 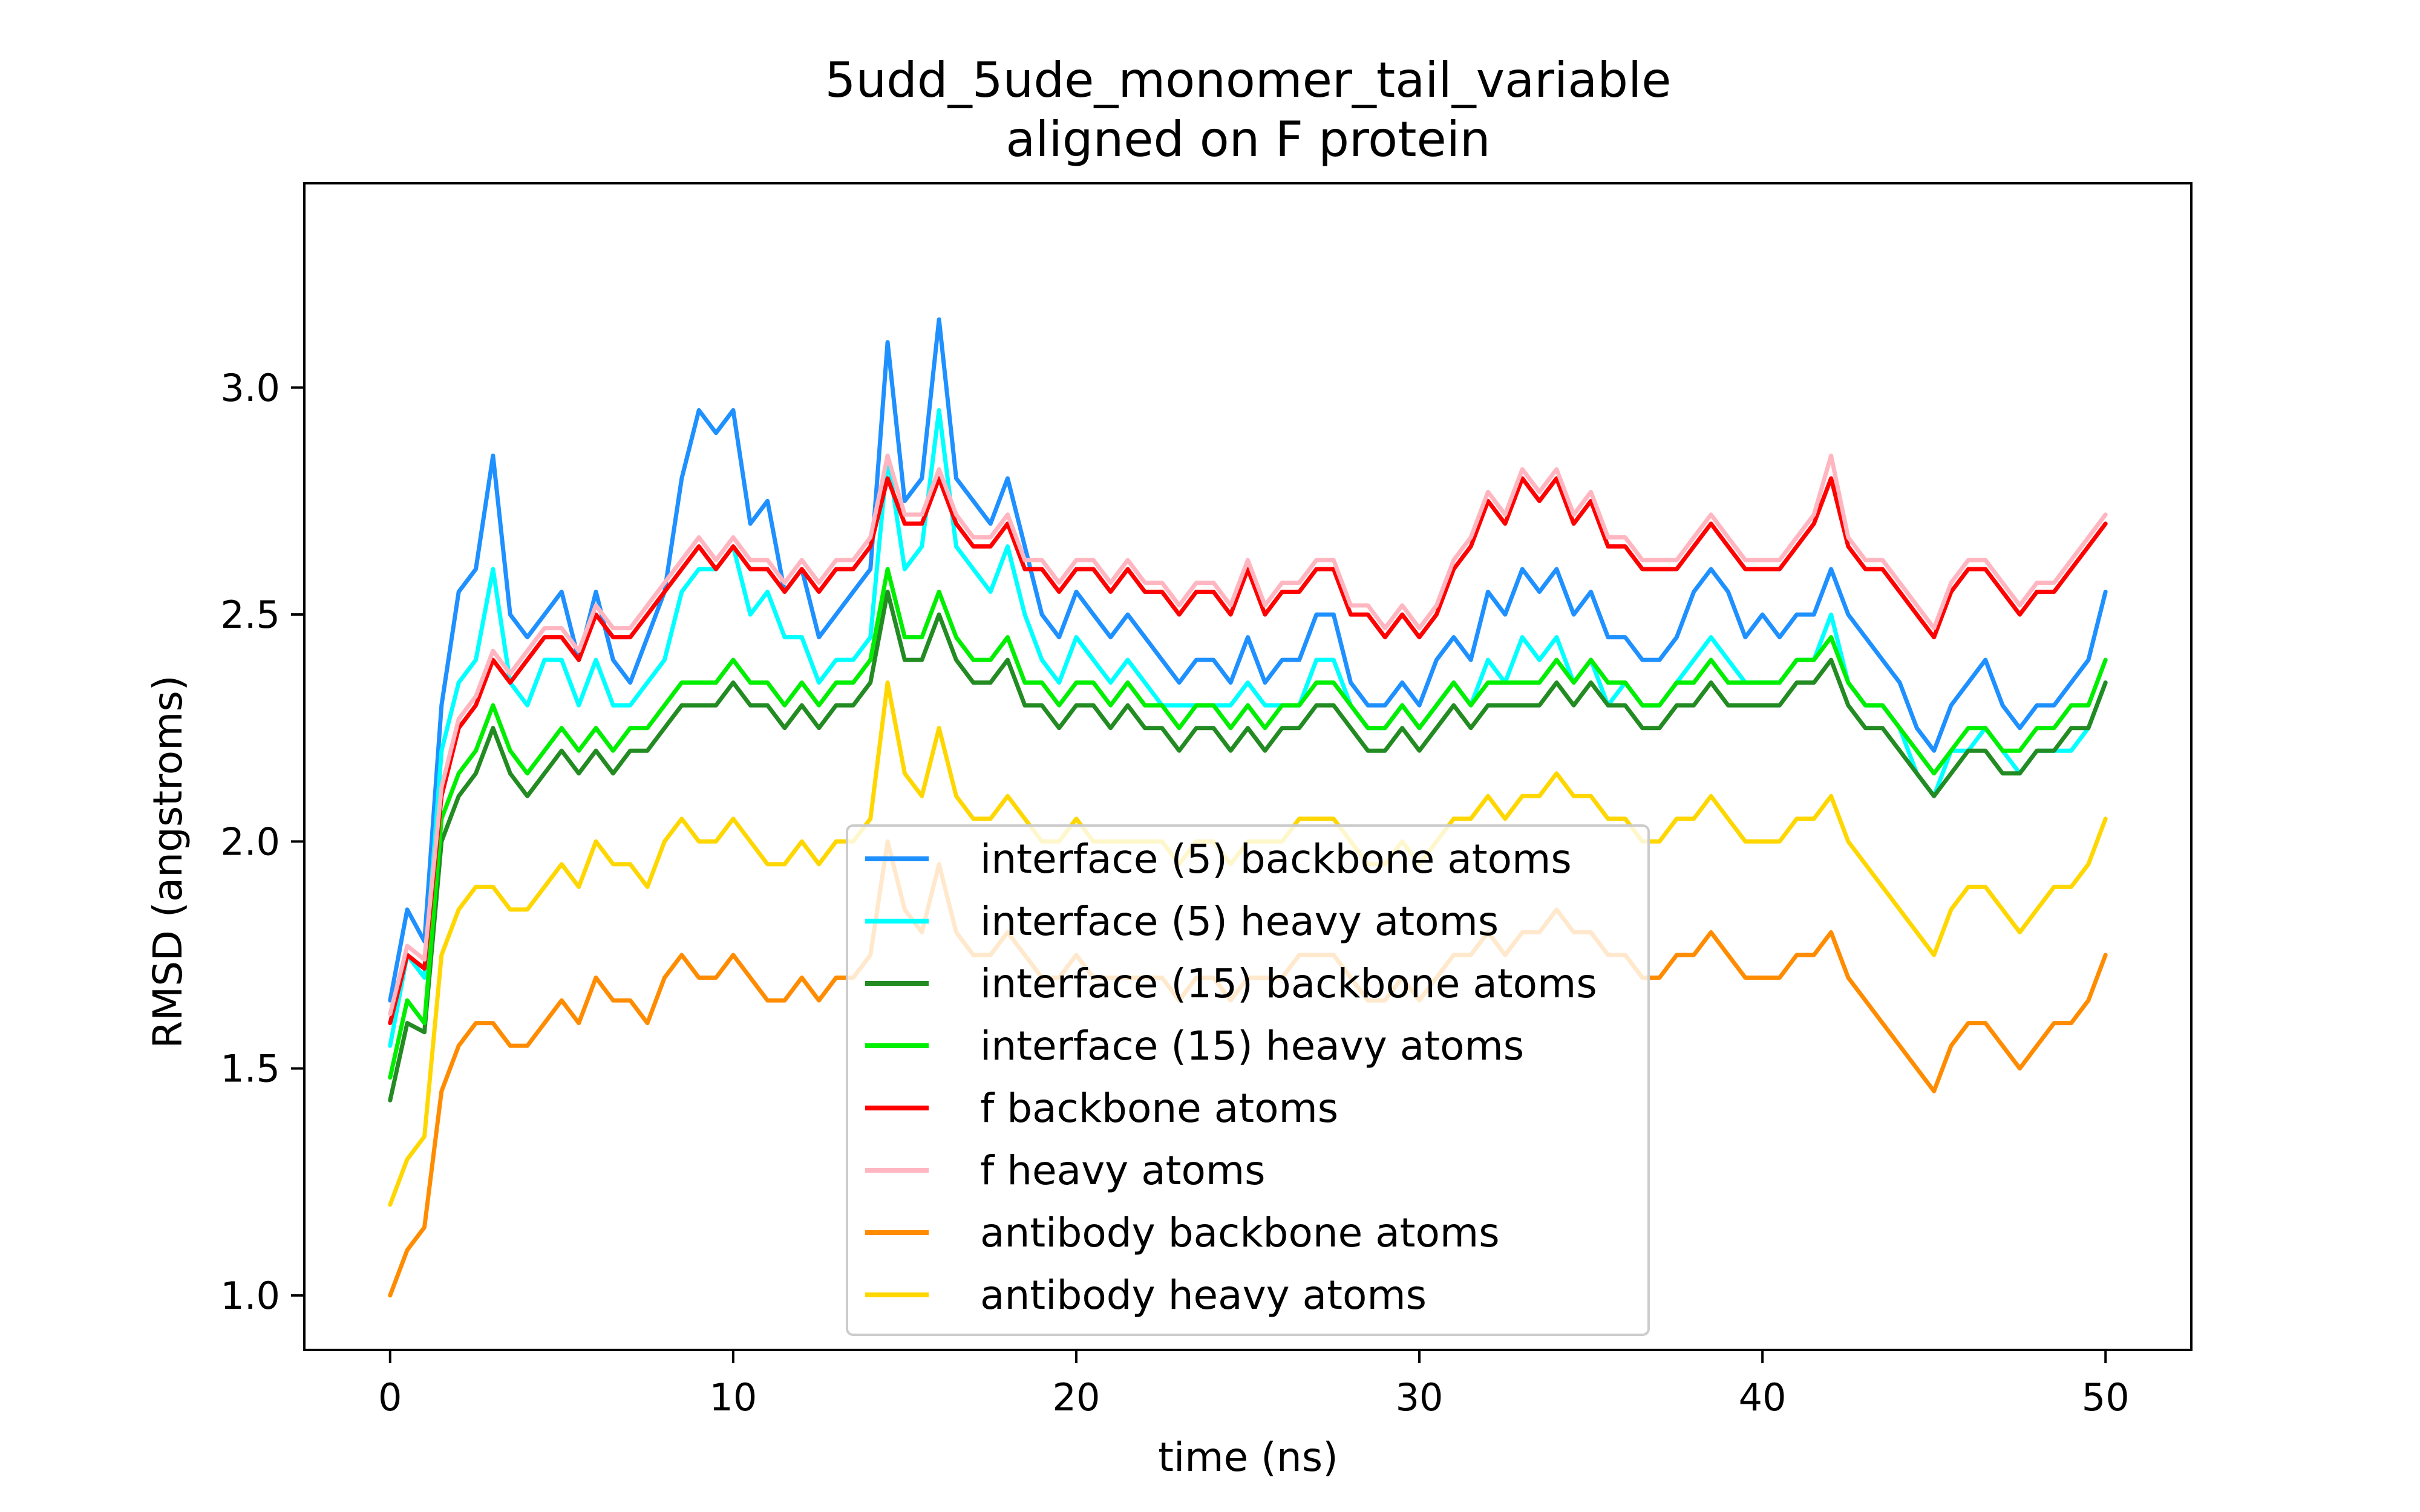 I want to click on y-axis-label: RMSD (angstroms), so click(x=168, y=861).